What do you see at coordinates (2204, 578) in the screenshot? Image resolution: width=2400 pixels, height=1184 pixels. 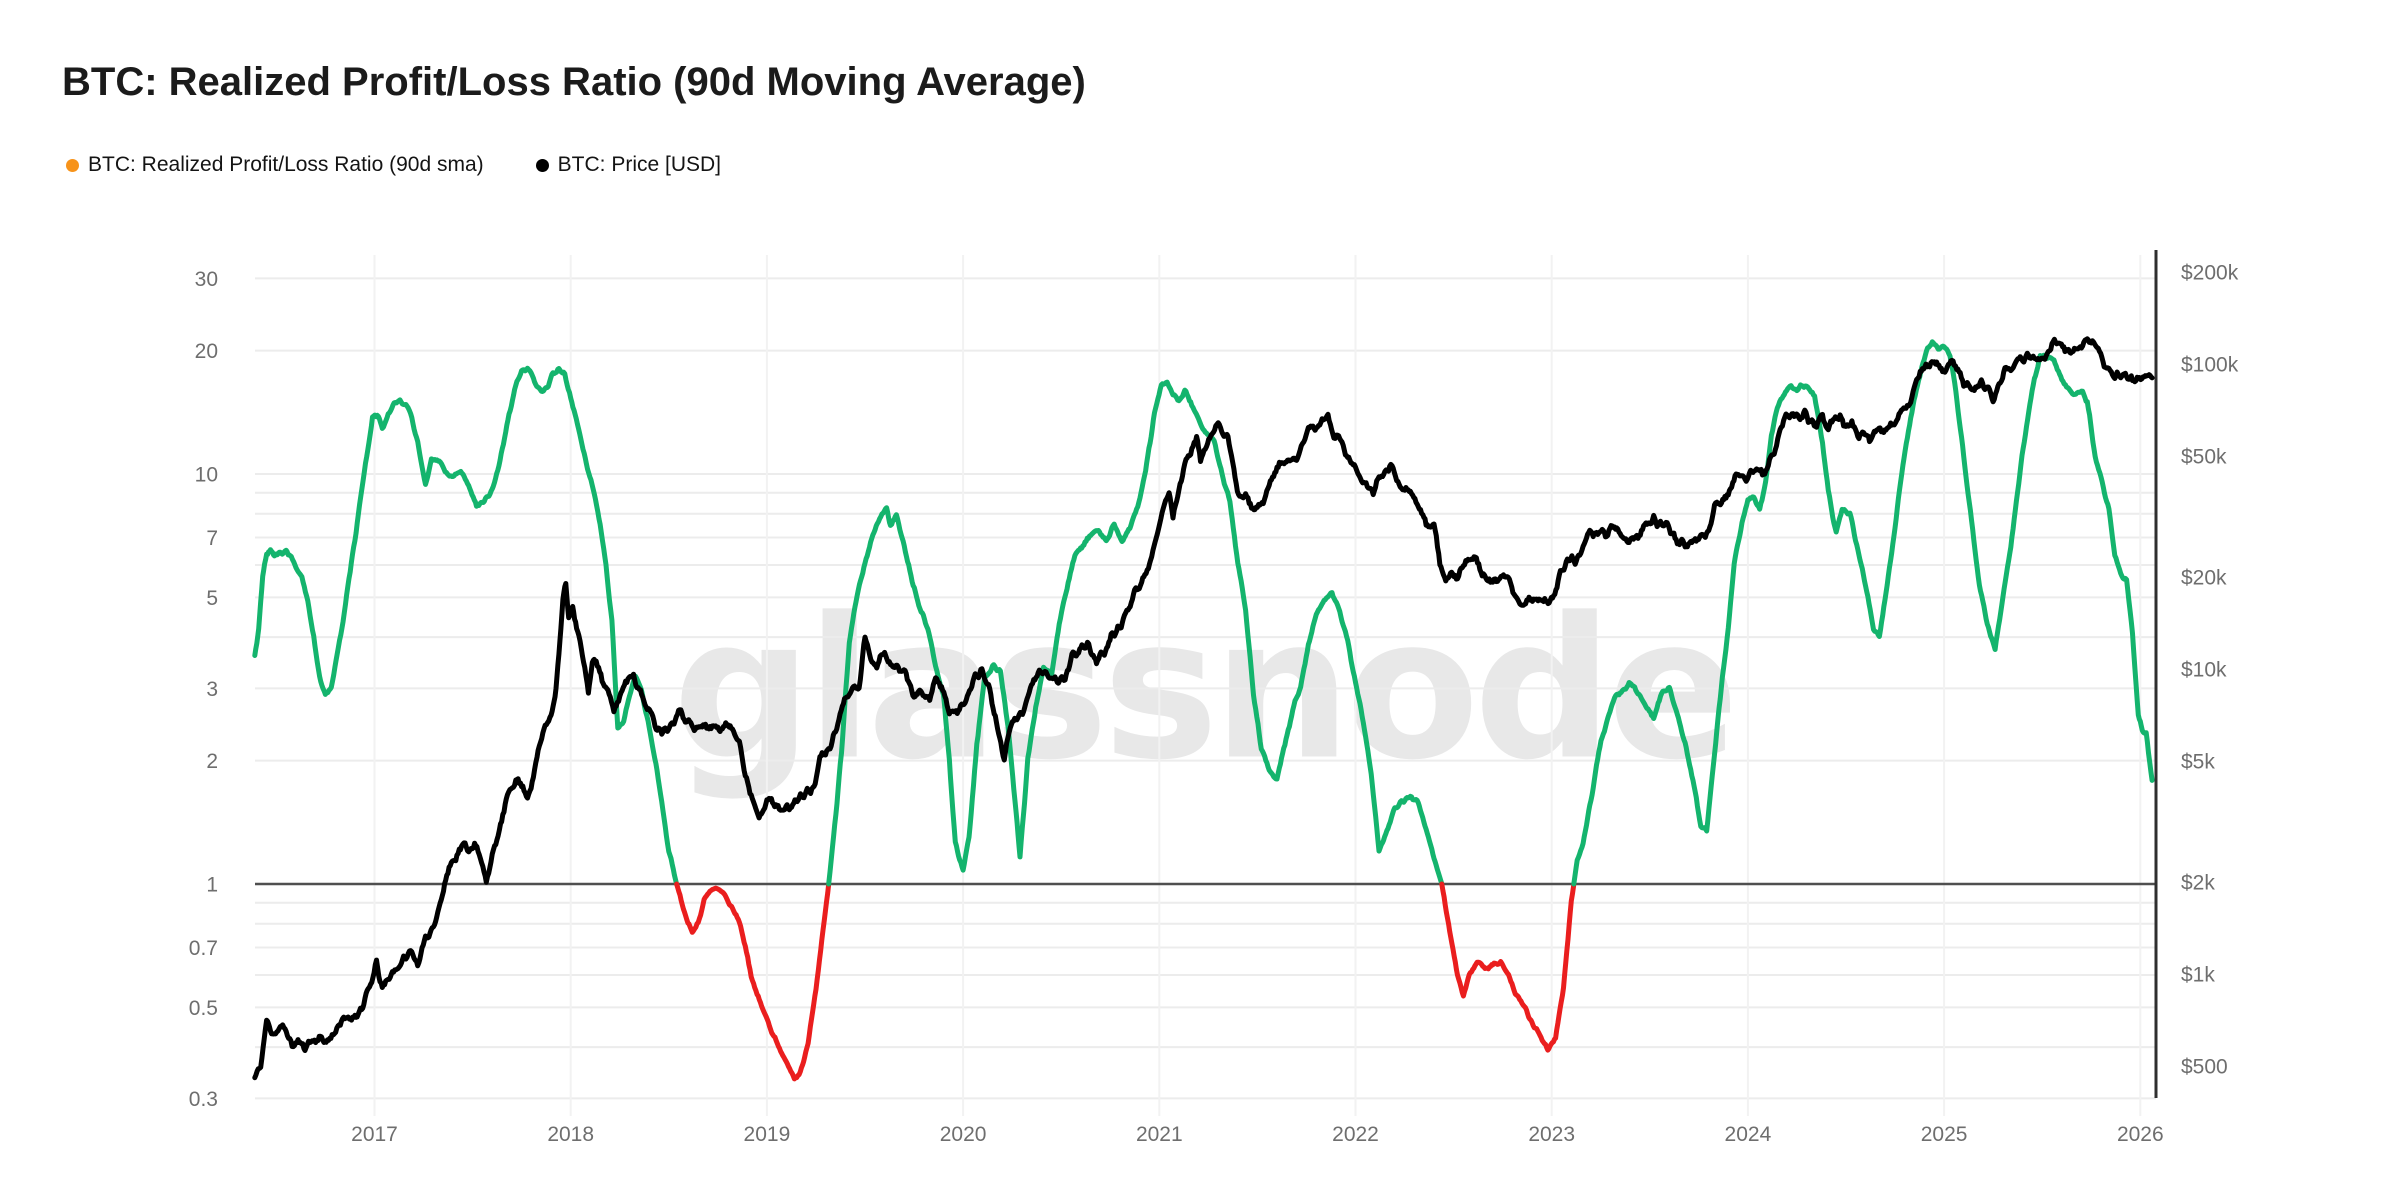 I see `right-axis-label-20k: $20k` at bounding box center [2204, 578].